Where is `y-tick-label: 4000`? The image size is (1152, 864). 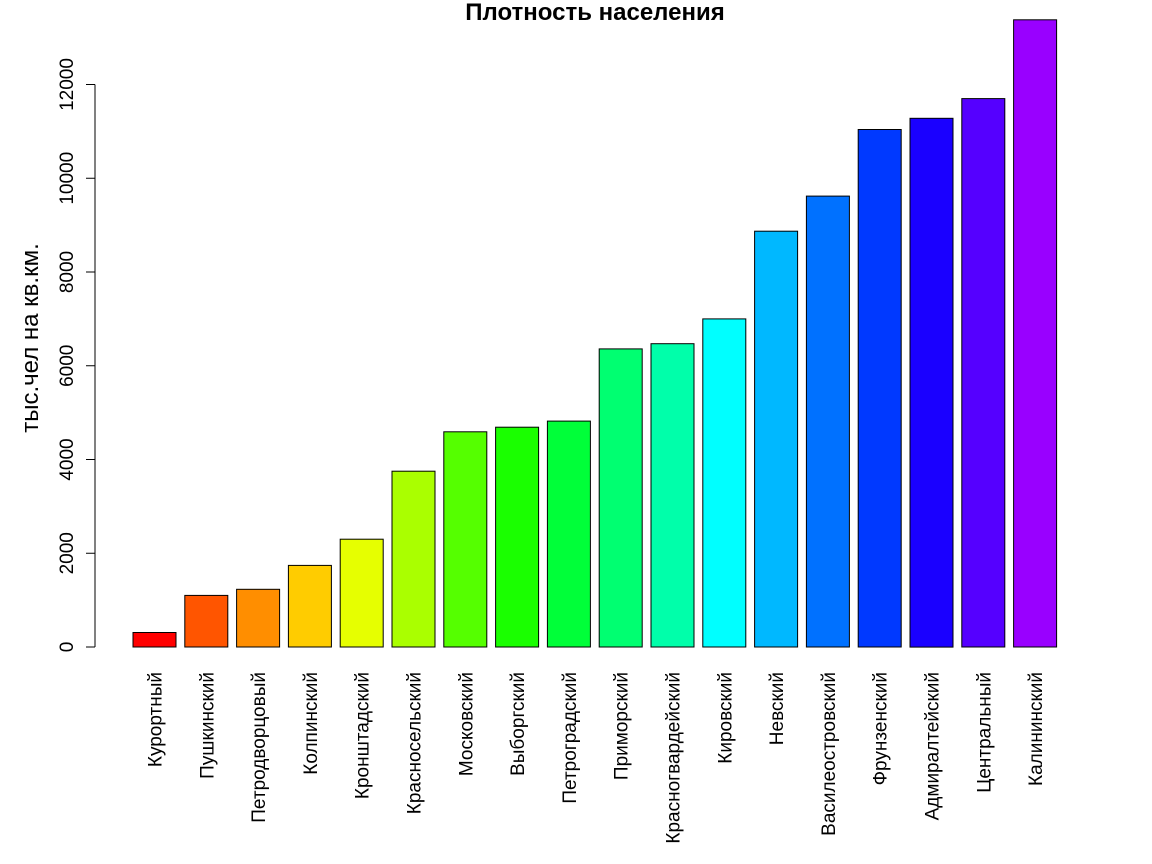 y-tick-label: 4000 is located at coordinates (67, 459).